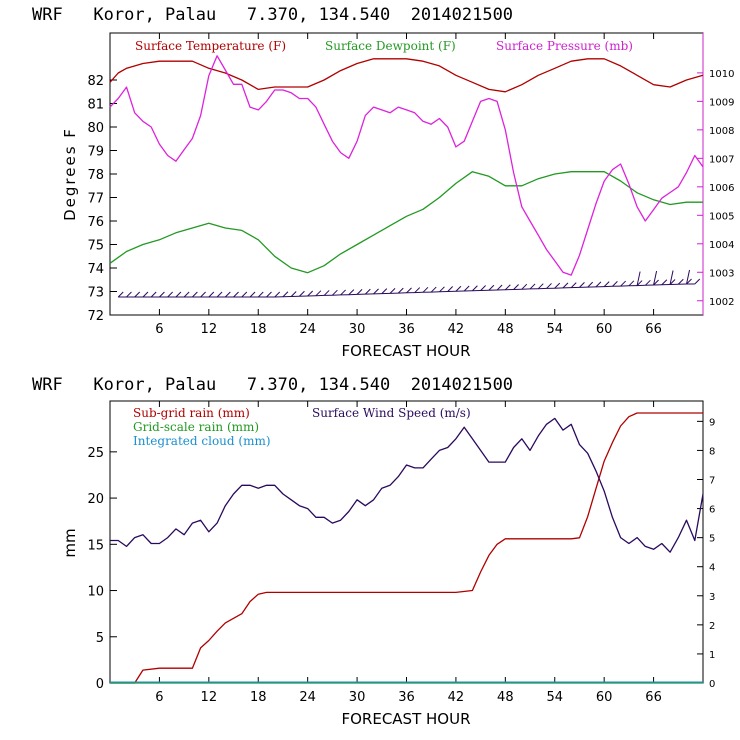 The height and width of the screenshot is (740, 740). What do you see at coordinates (407, 485) in the screenshot?
I see `surface-wind-speed-line` at bounding box center [407, 485].